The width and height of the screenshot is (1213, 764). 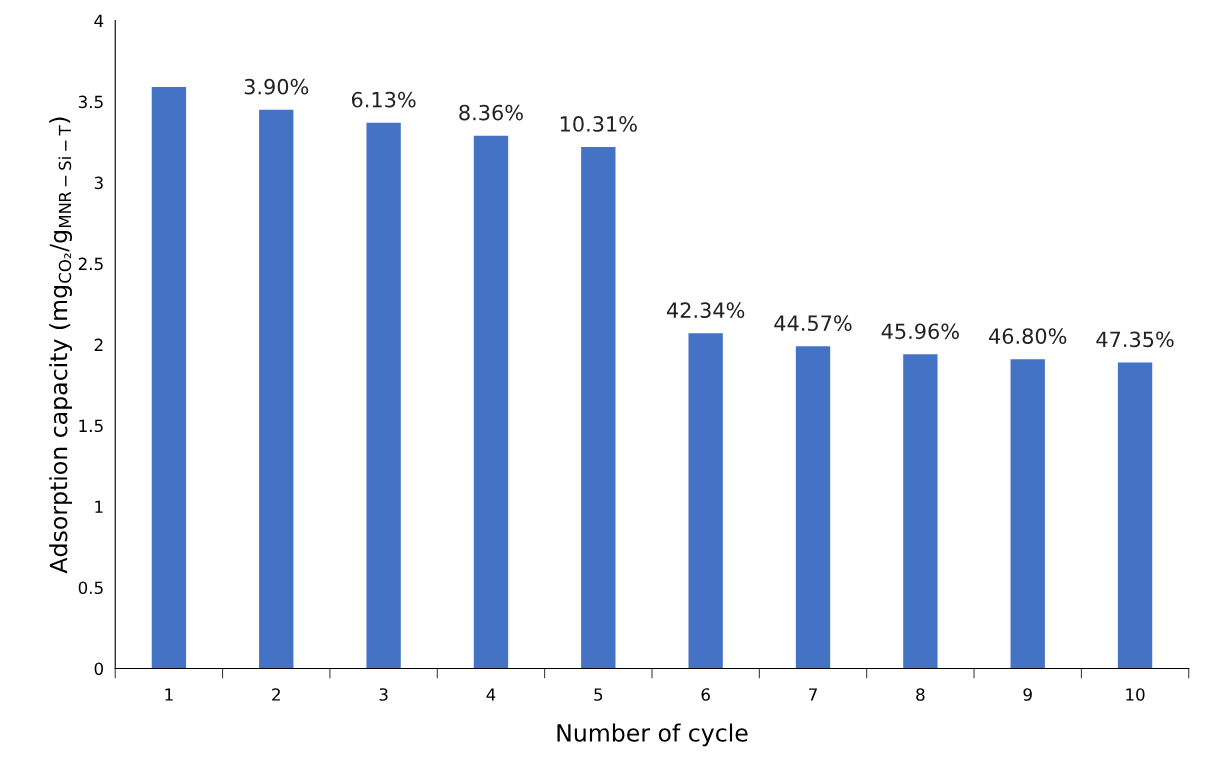 I want to click on annotation: 6.13%, so click(x=383, y=99).